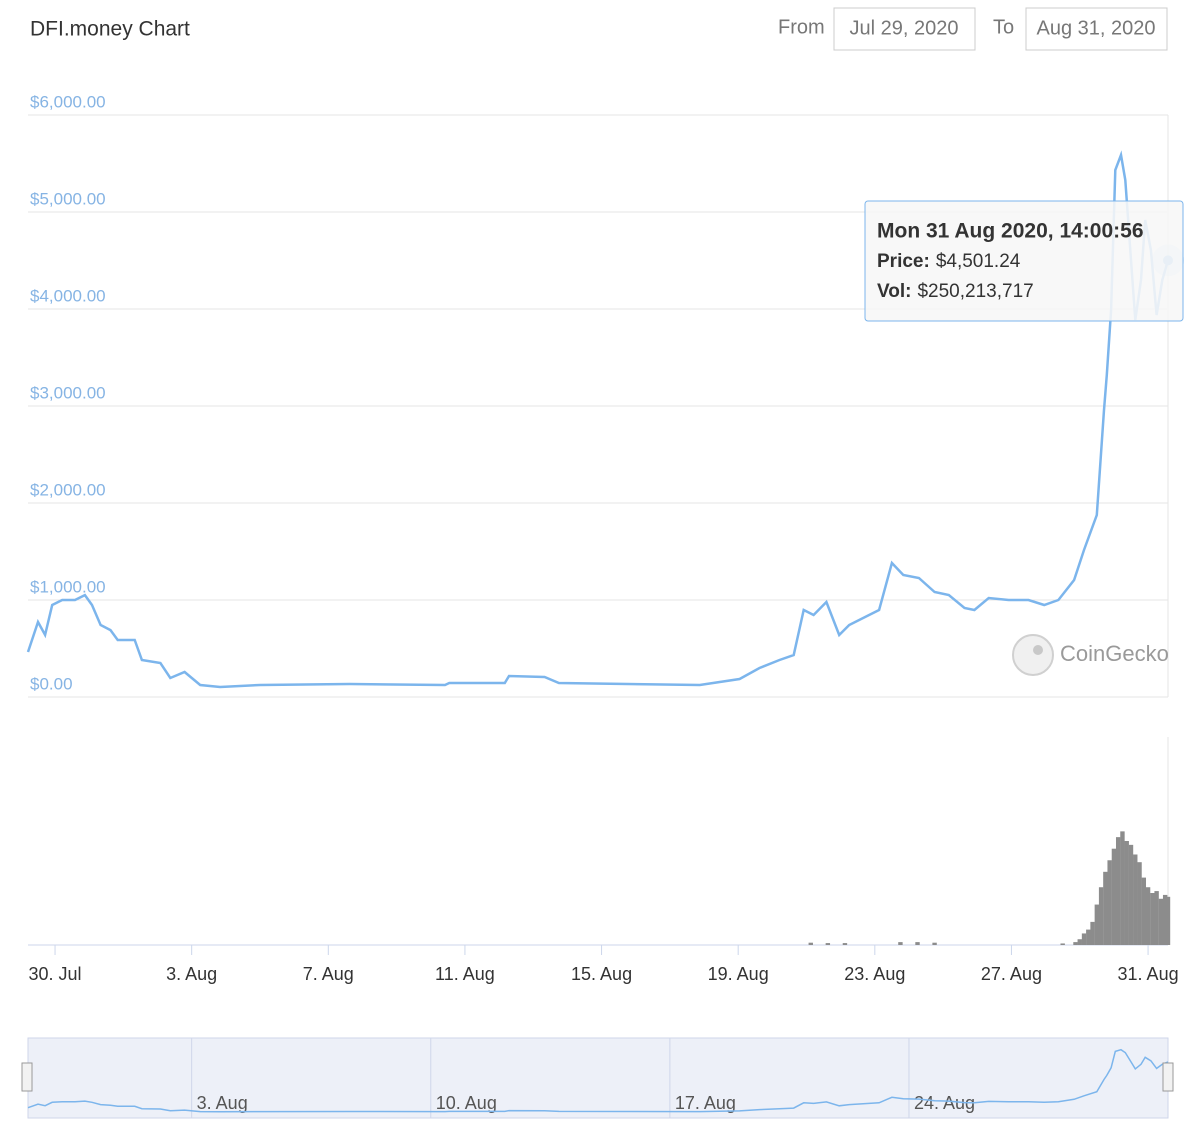 This screenshot has width=1200, height=1148. Describe the element at coordinates (68, 101) in the screenshot. I see `y-tick-label: $6,000.00` at that location.